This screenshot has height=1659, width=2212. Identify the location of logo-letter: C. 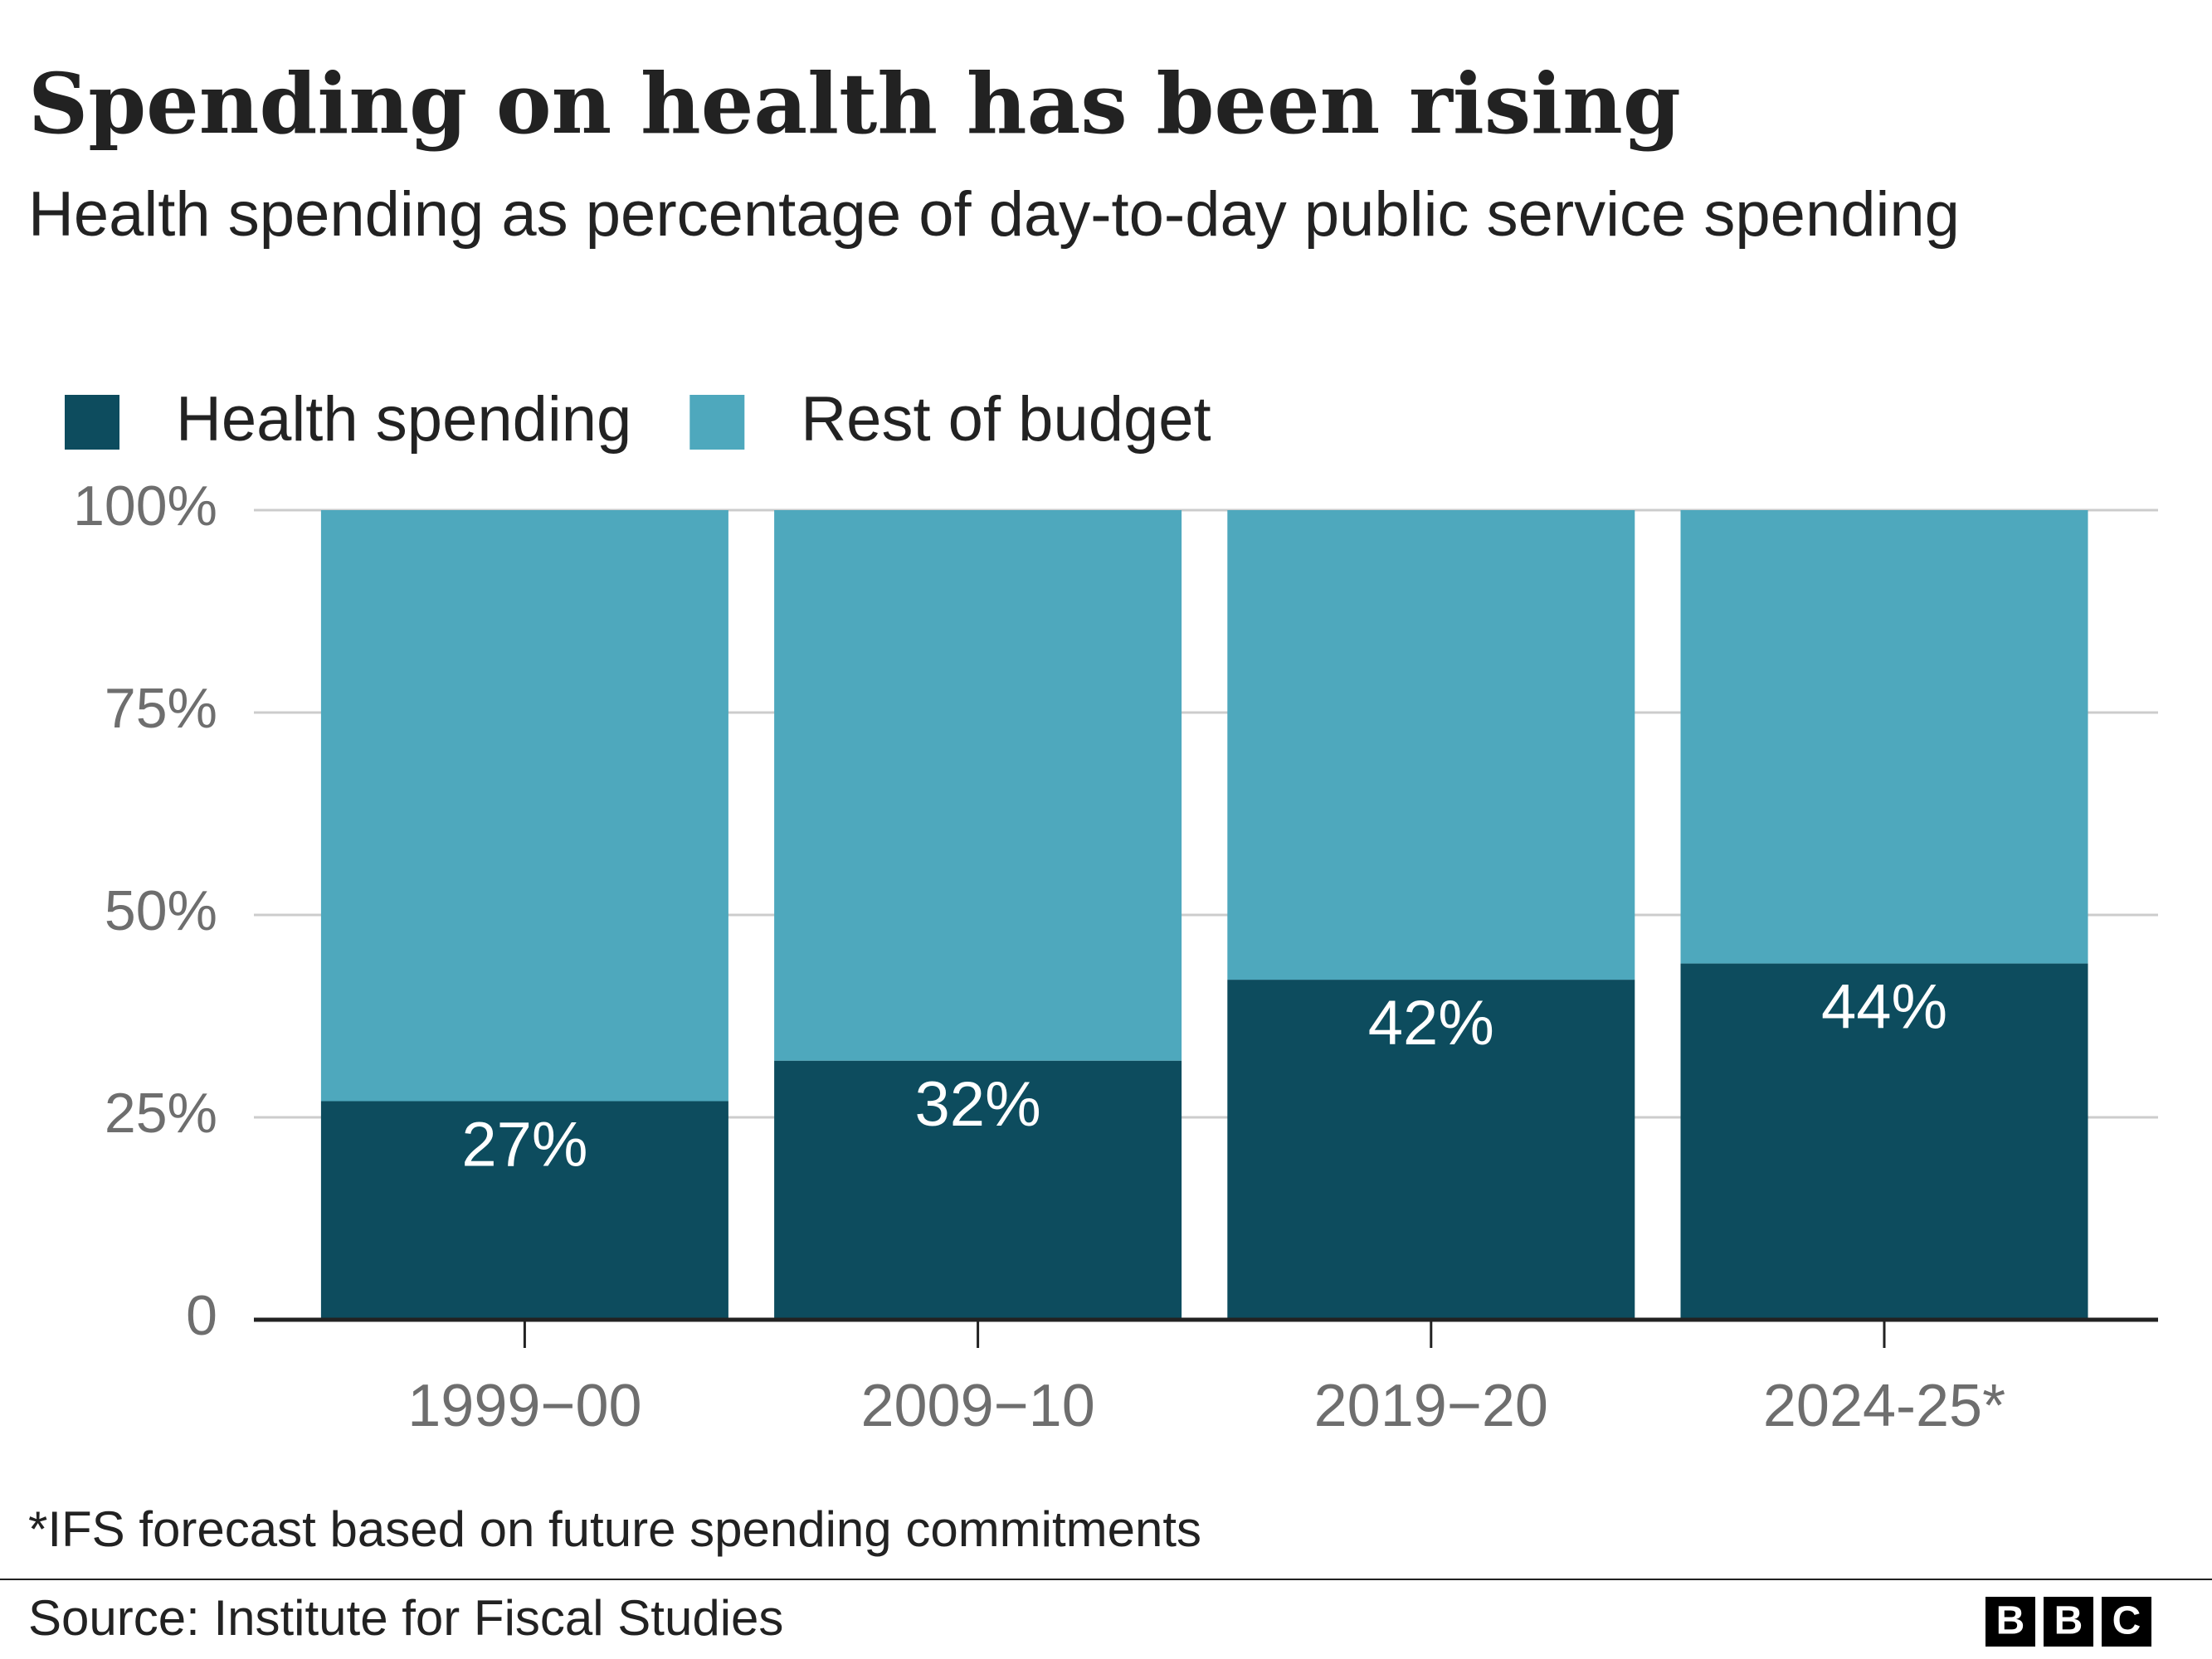
(2126, 1621).